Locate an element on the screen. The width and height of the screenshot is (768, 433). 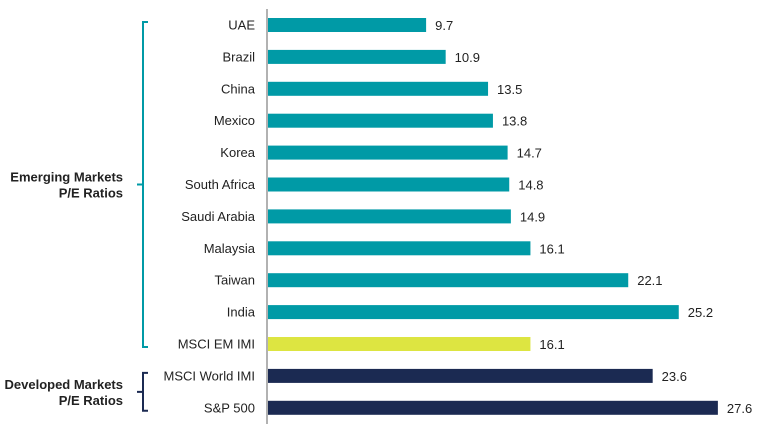
value-label: 27.6 is located at coordinates (739, 408).